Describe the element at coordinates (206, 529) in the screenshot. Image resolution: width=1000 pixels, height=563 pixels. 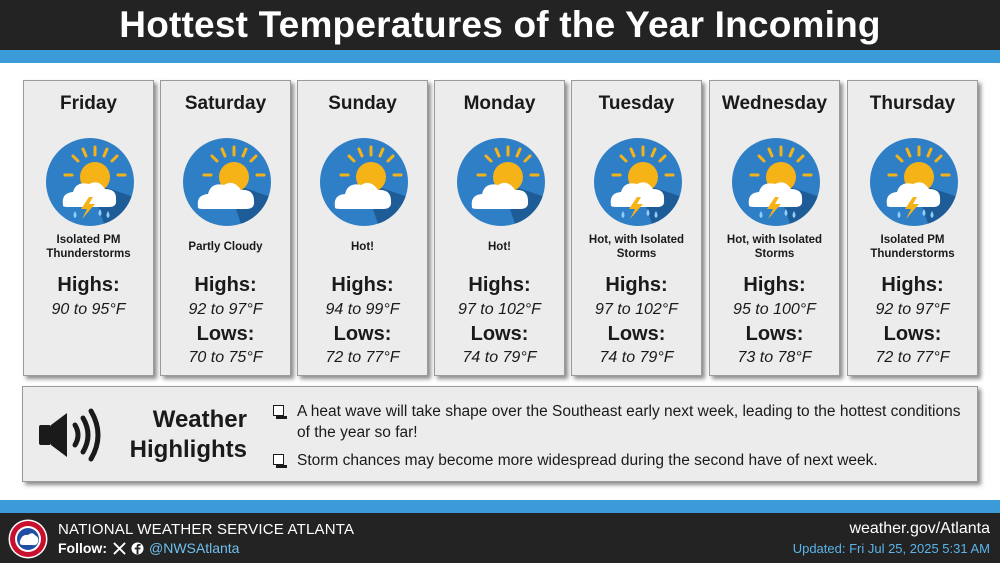
I see `org-name: NATIONAL WEATHER SERVICE ATLANTA` at that location.